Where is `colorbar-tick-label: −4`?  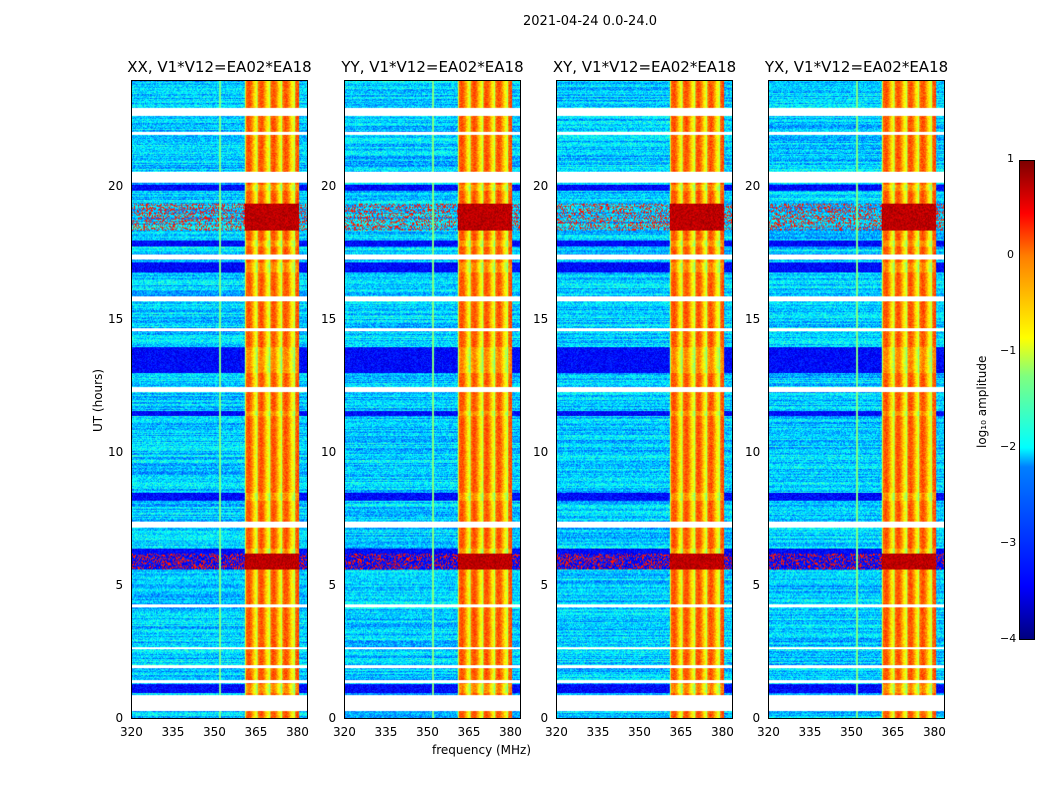
colorbar-tick-label: −4 is located at coordinates (1008, 638).